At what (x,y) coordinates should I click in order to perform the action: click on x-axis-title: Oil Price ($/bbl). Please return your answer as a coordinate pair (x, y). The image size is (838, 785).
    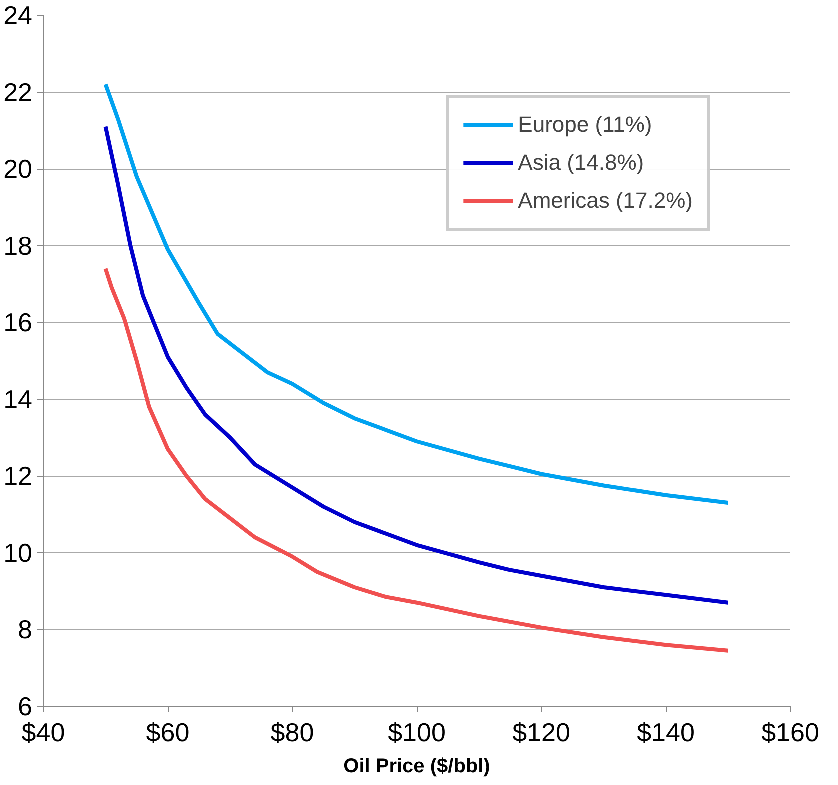
    Looking at the image, I should click on (417, 767).